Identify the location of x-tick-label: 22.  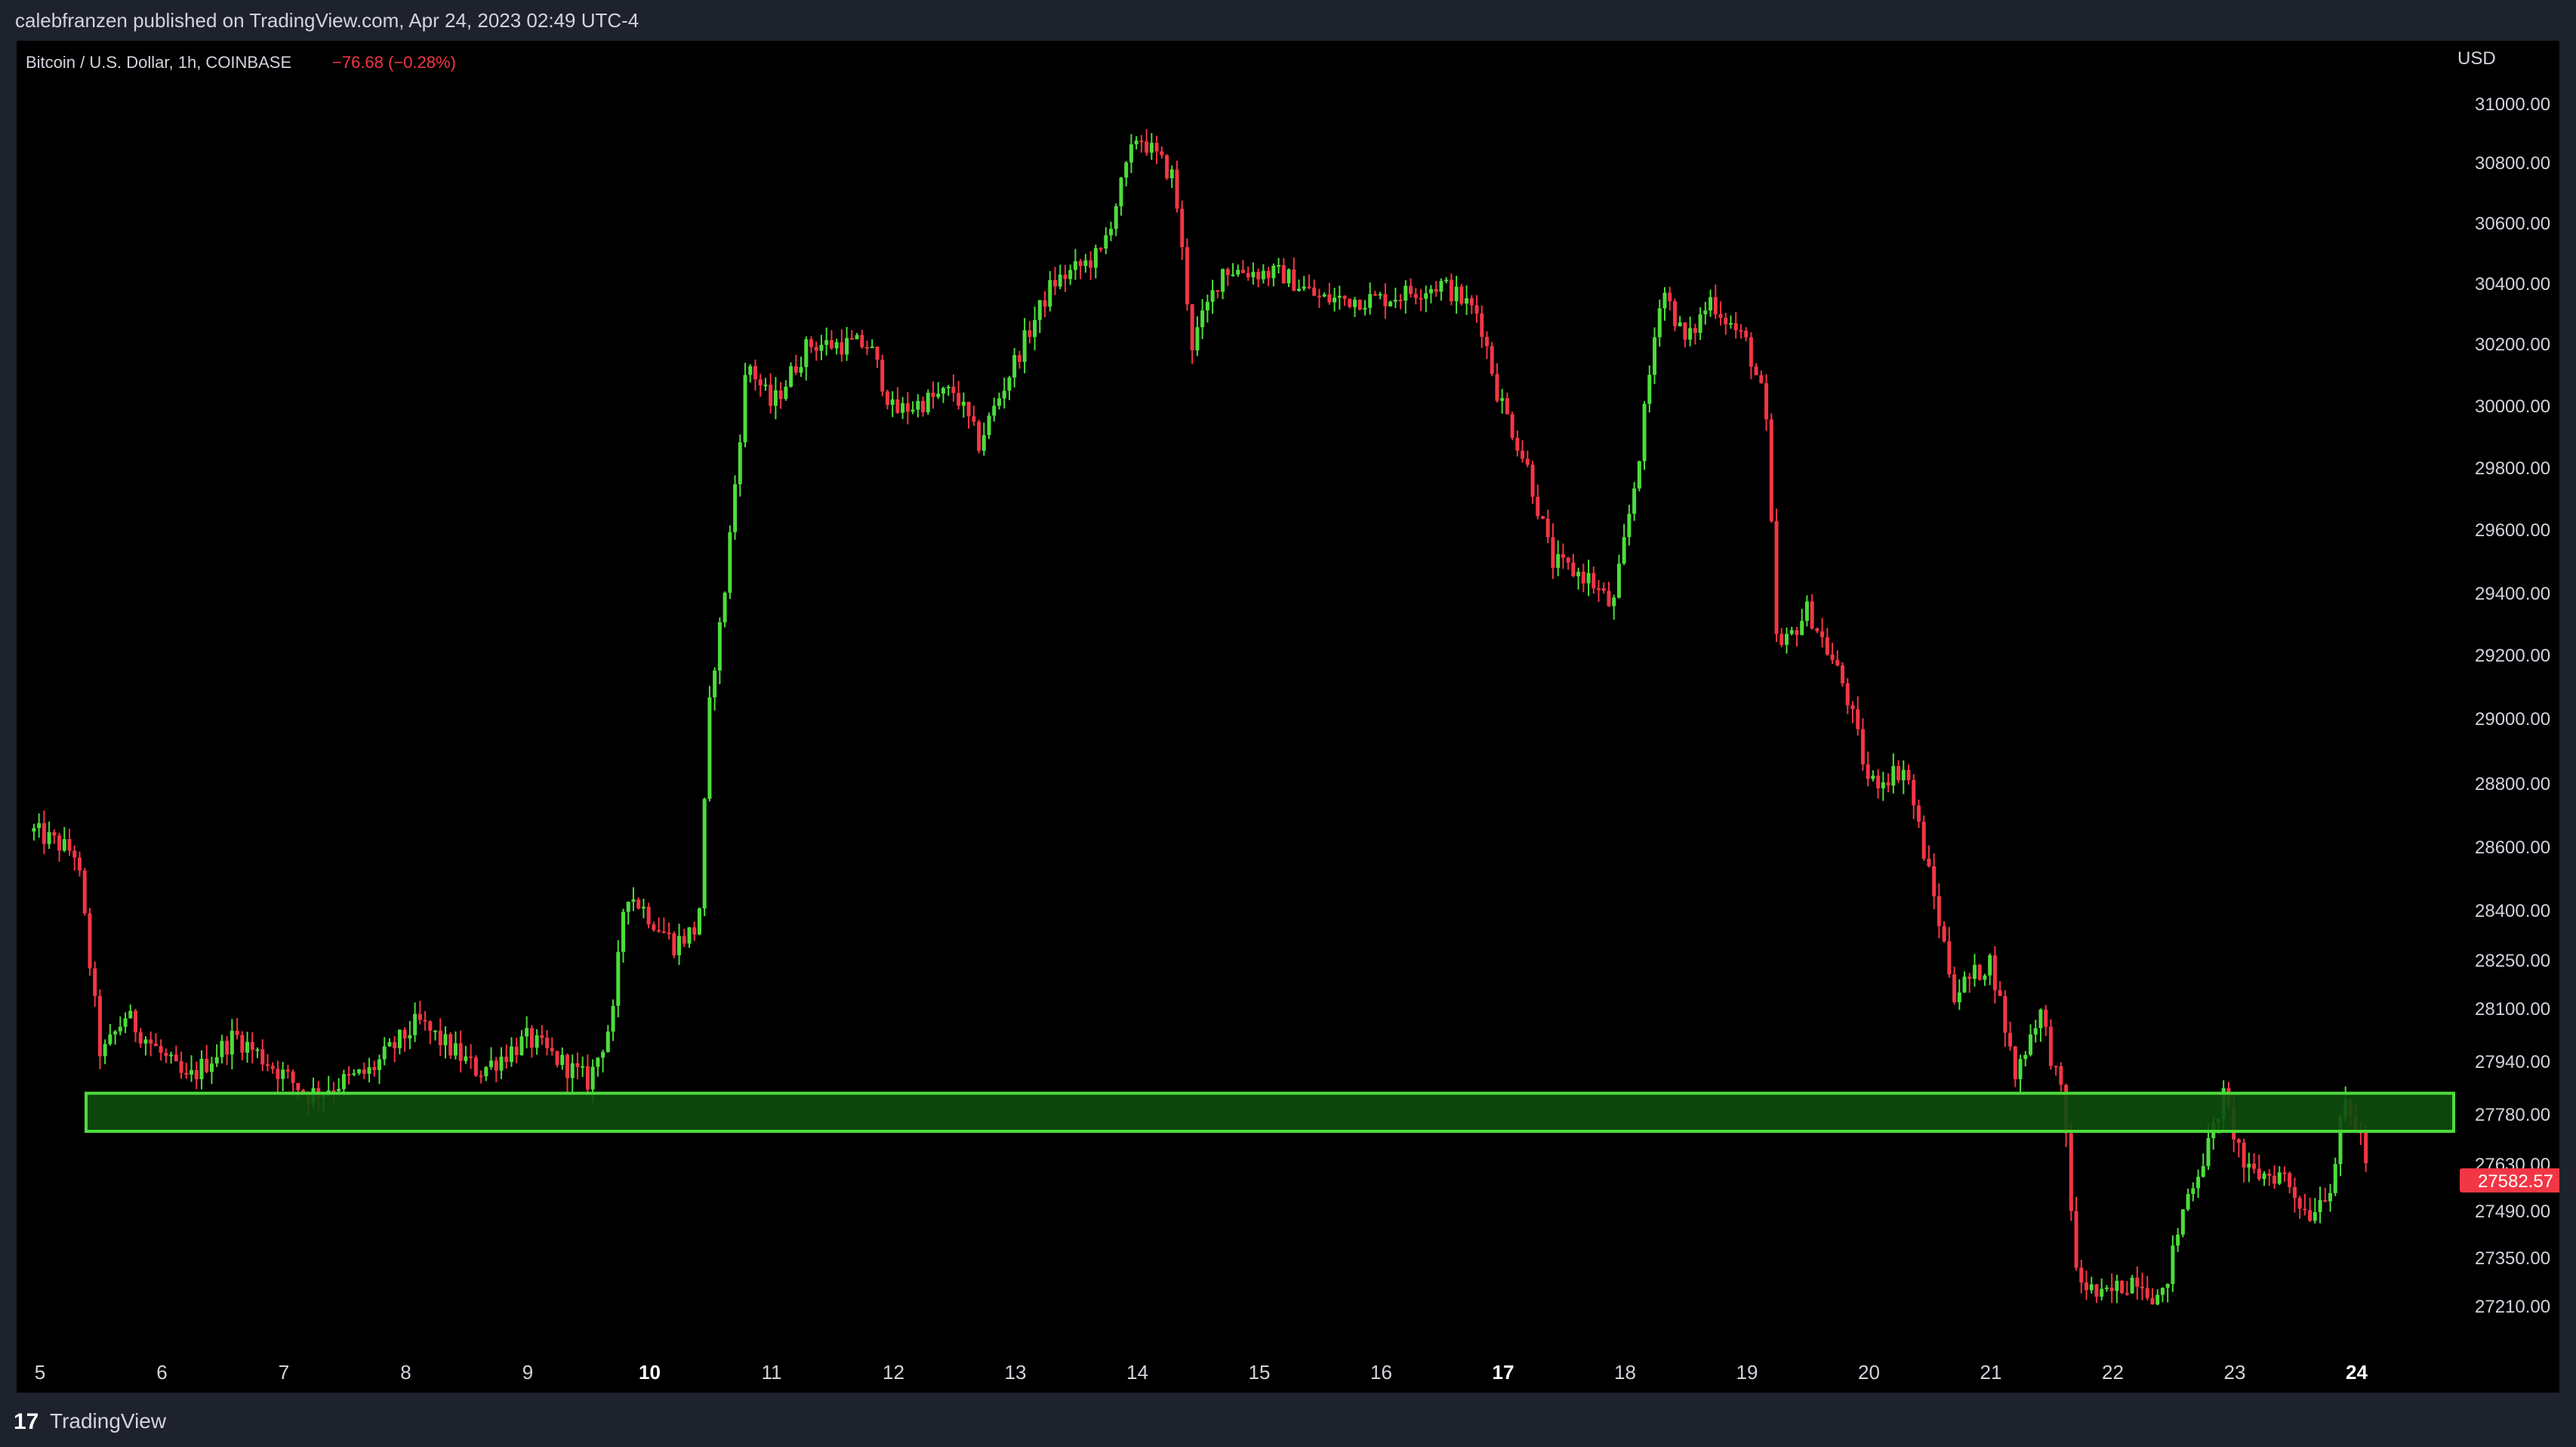
(2113, 1372).